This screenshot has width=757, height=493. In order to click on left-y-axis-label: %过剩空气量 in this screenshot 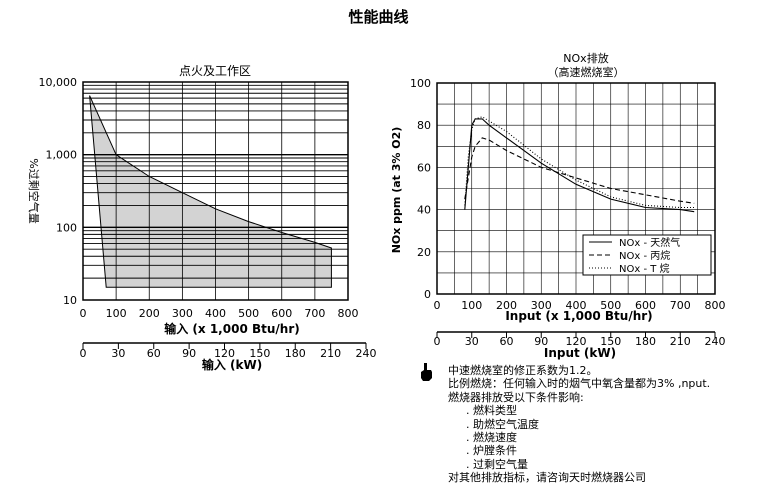, I will do `click(34, 190)`.